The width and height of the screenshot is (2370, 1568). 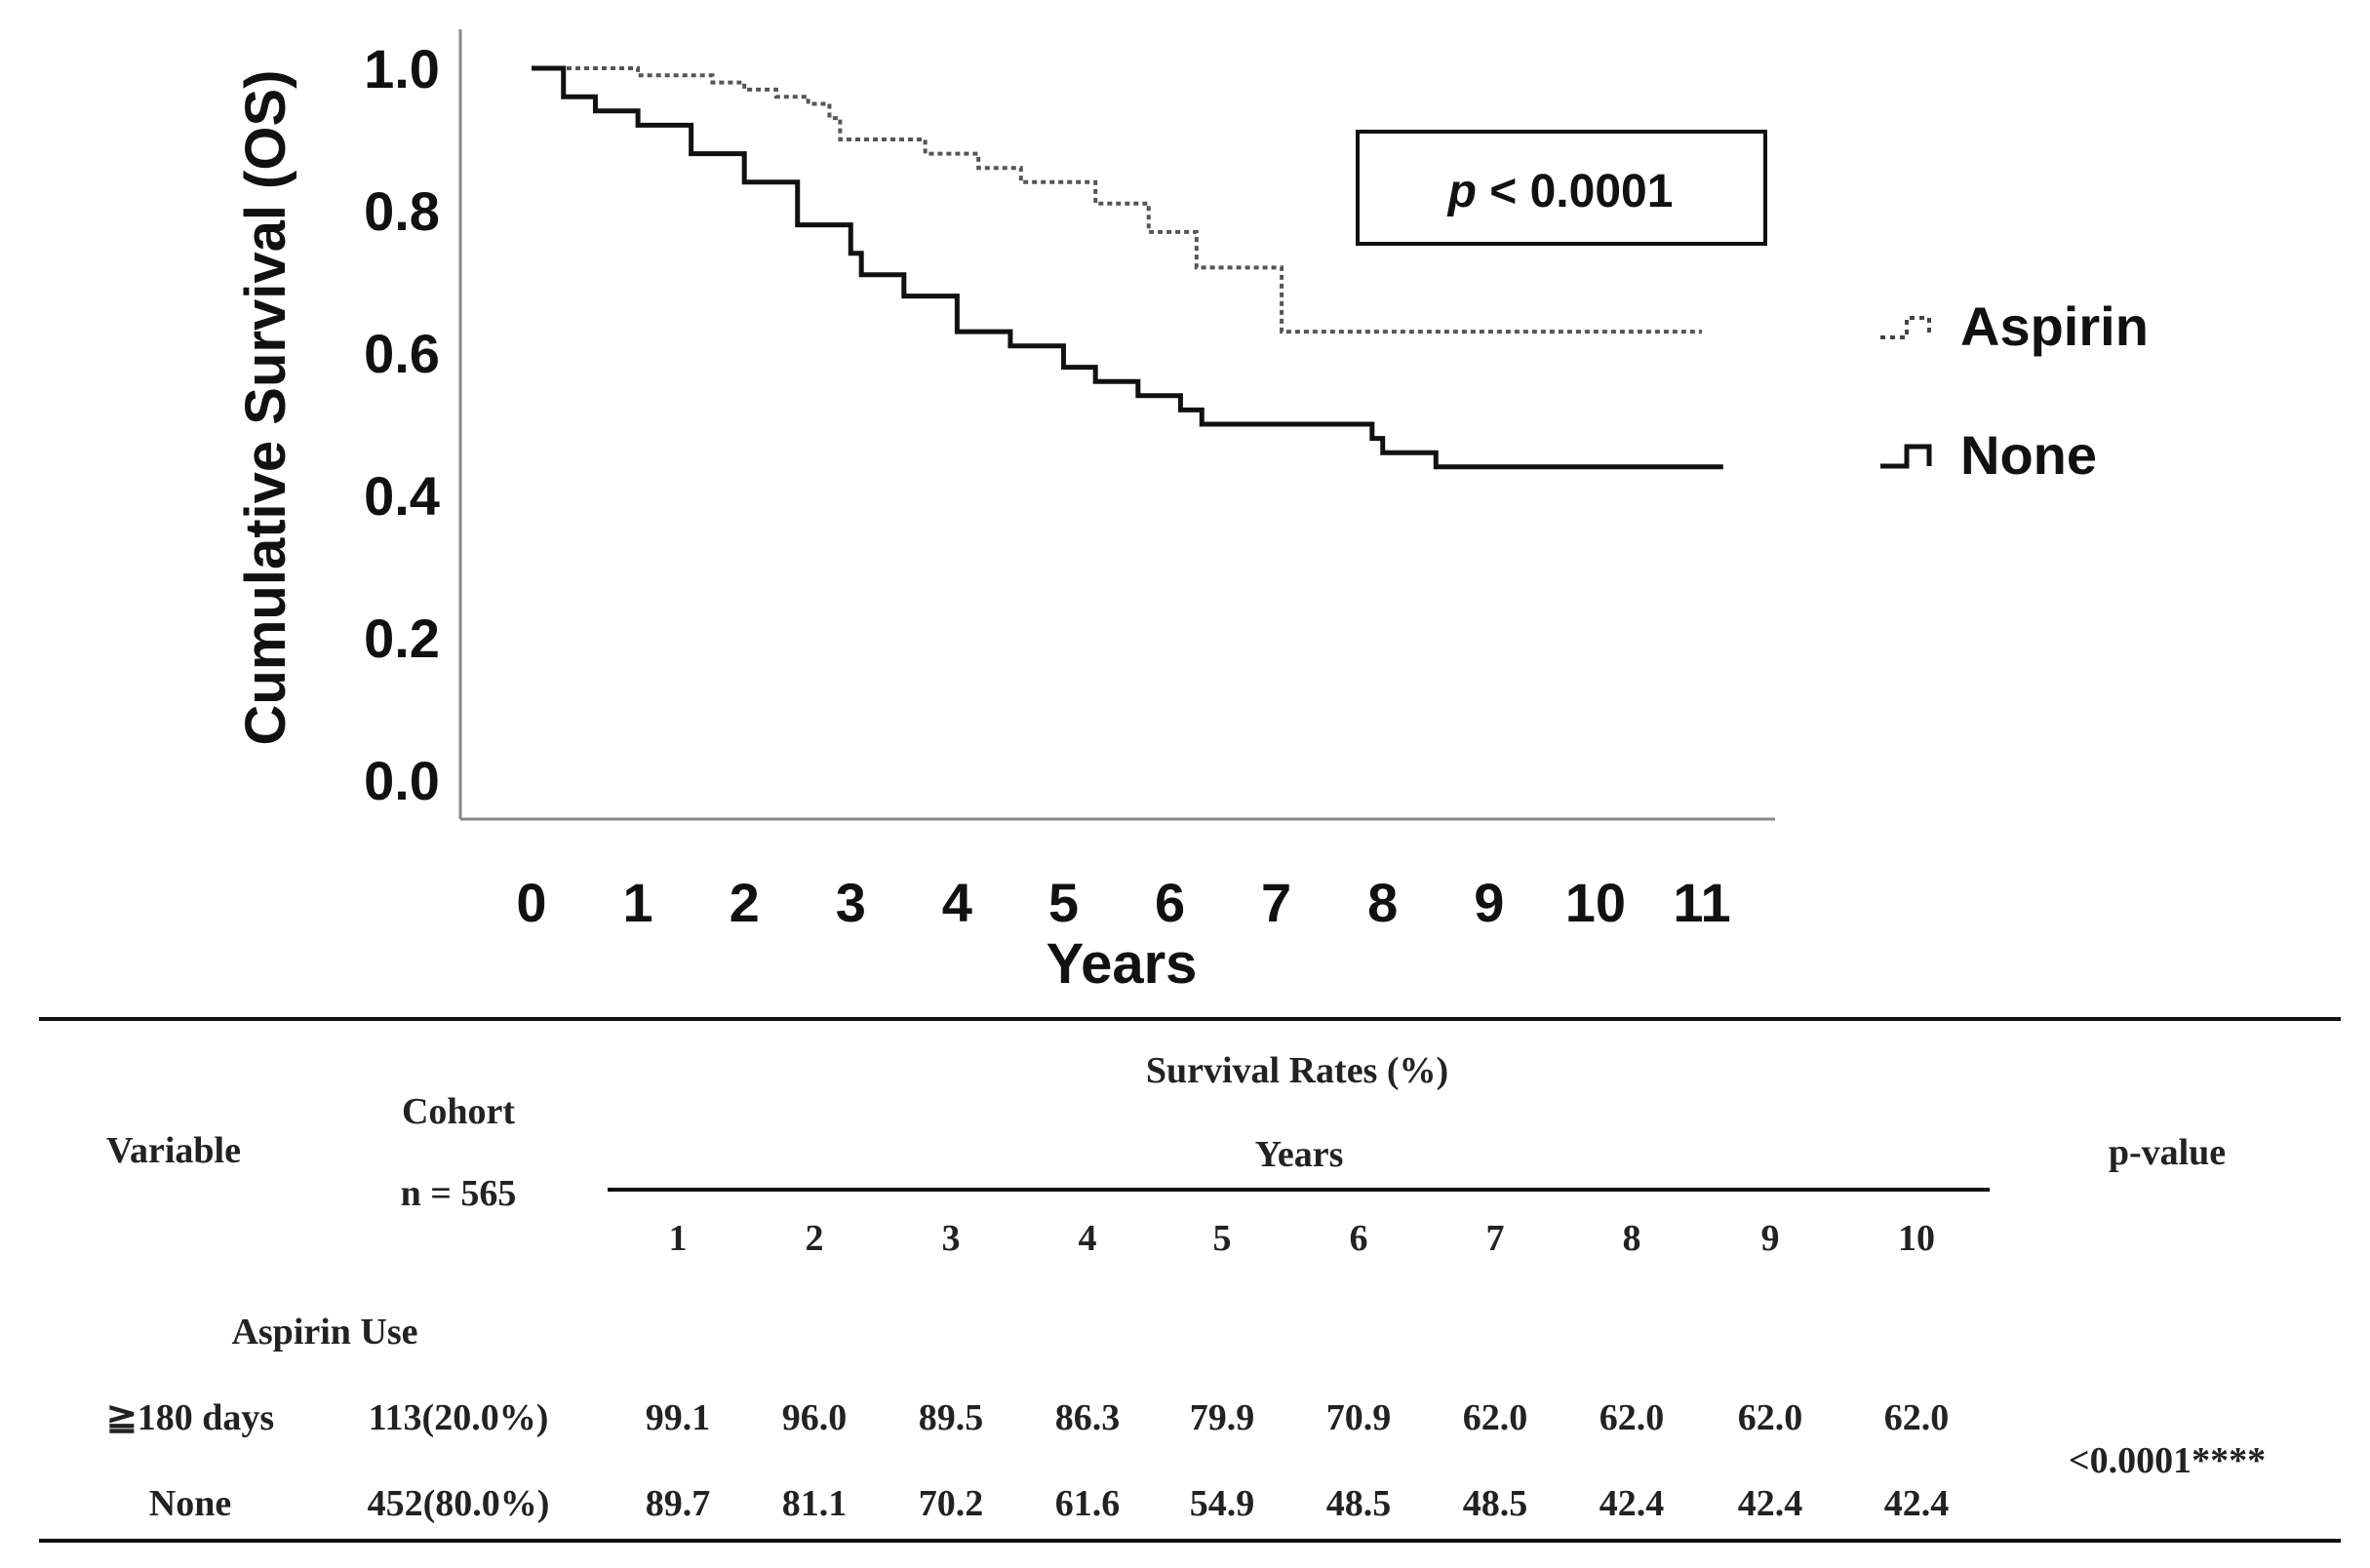 What do you see at coordinates (1088, 1417) in the screenshot?
I see `row-value-year-4: 86.3` at bounding box center [1088, 1417].